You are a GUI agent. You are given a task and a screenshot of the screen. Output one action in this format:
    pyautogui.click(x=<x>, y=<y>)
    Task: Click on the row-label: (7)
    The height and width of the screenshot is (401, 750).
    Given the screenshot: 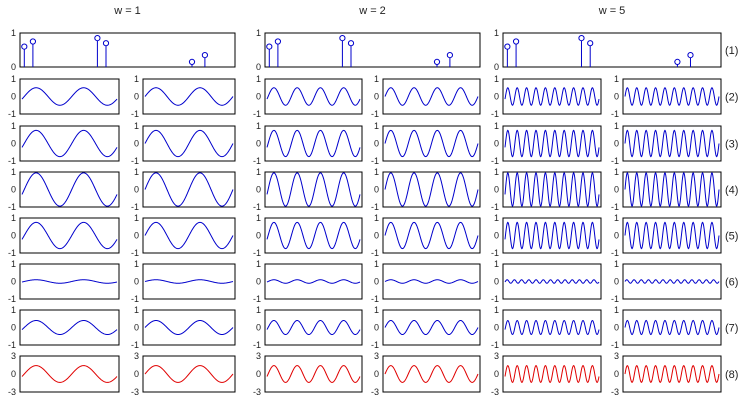 What is the action you would take?
    pyautogui.click(x=731, y=329)
    